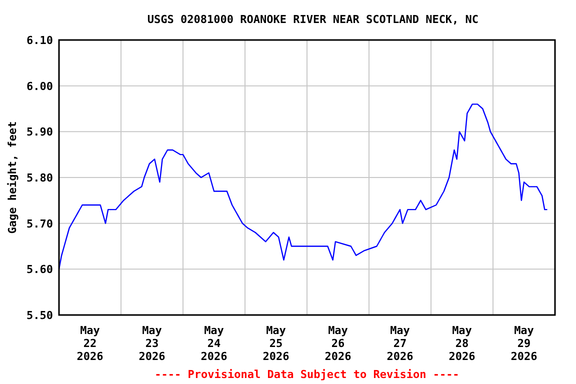  I want to click on chart-title: USGS 02081000 ROANOKE RIVER NEAR SCOTLAND NECK, NC, so click(313, 19).